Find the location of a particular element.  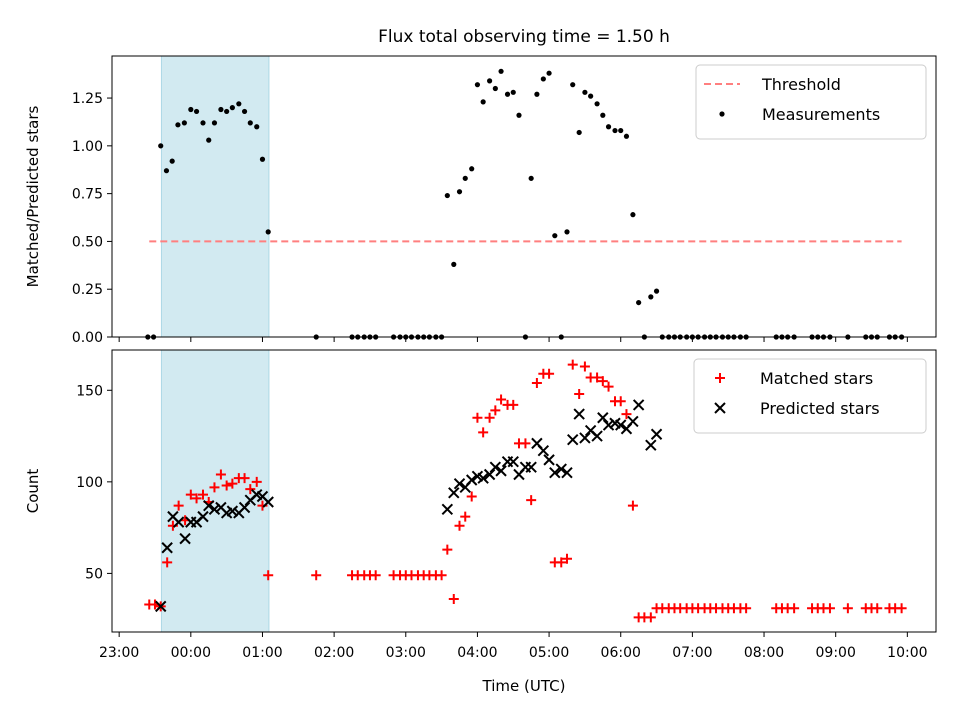

x-tick-label: 08:00 is located at coordinates (764, 653).